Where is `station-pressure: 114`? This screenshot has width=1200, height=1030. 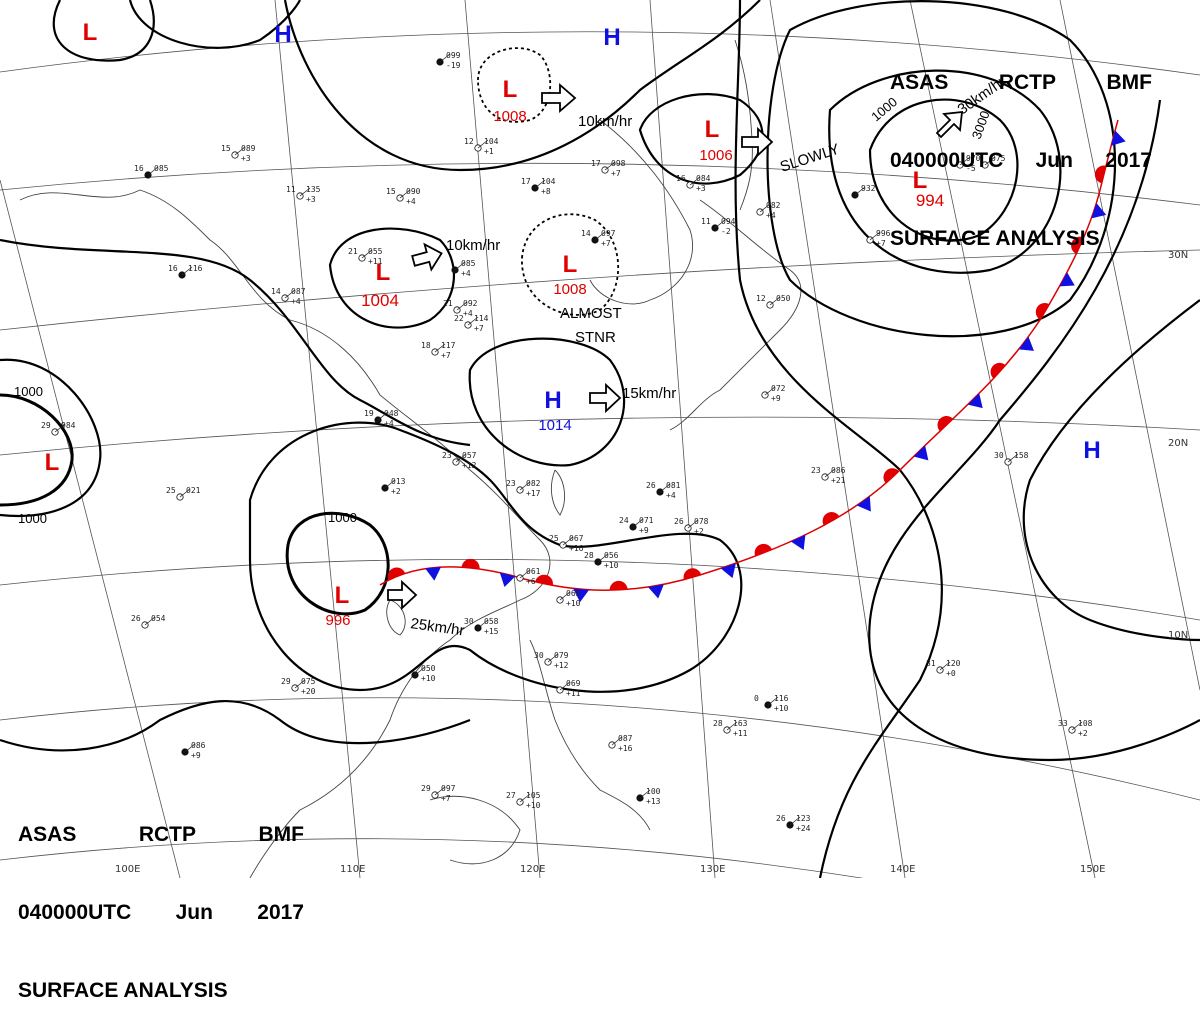
station-pressure: 114 is located at coordinates (481, 318).